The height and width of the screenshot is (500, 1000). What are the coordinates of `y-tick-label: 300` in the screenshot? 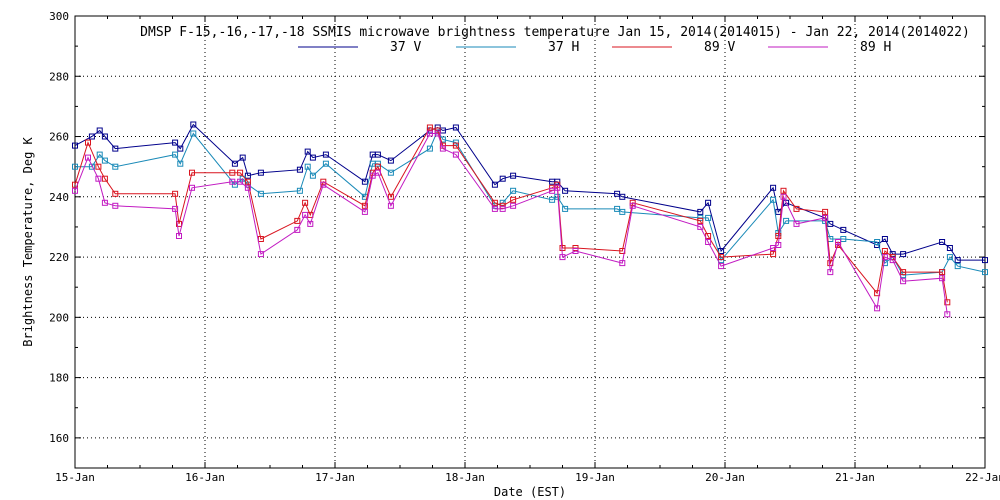 It's located at (59, 16).